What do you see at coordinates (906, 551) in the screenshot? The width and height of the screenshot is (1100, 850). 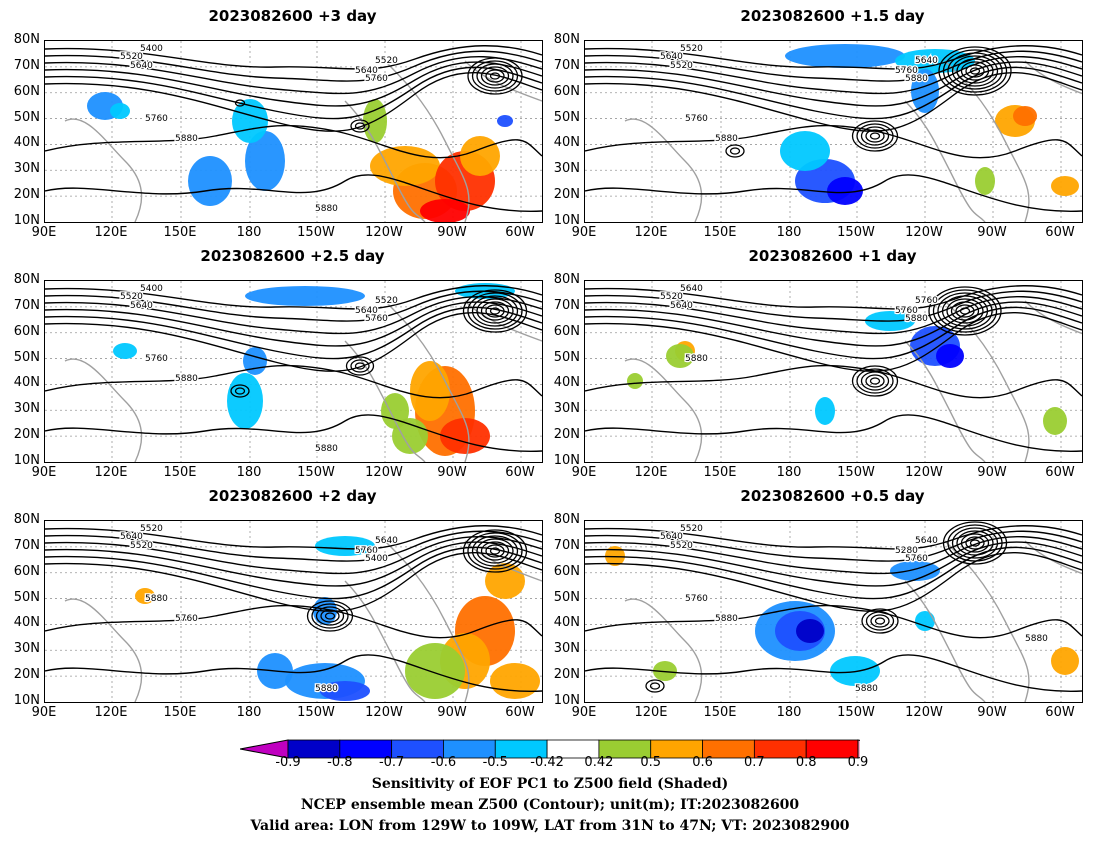 I see `contour-label: 5280` at bounding box center [906, 551].